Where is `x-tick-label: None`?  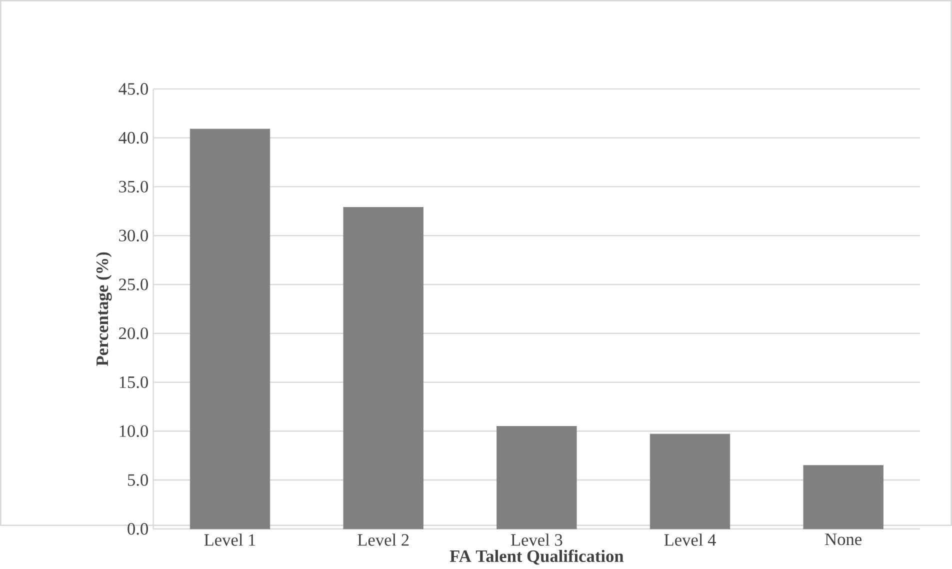 x-tick-label: None is located at coordinates (843, 540).